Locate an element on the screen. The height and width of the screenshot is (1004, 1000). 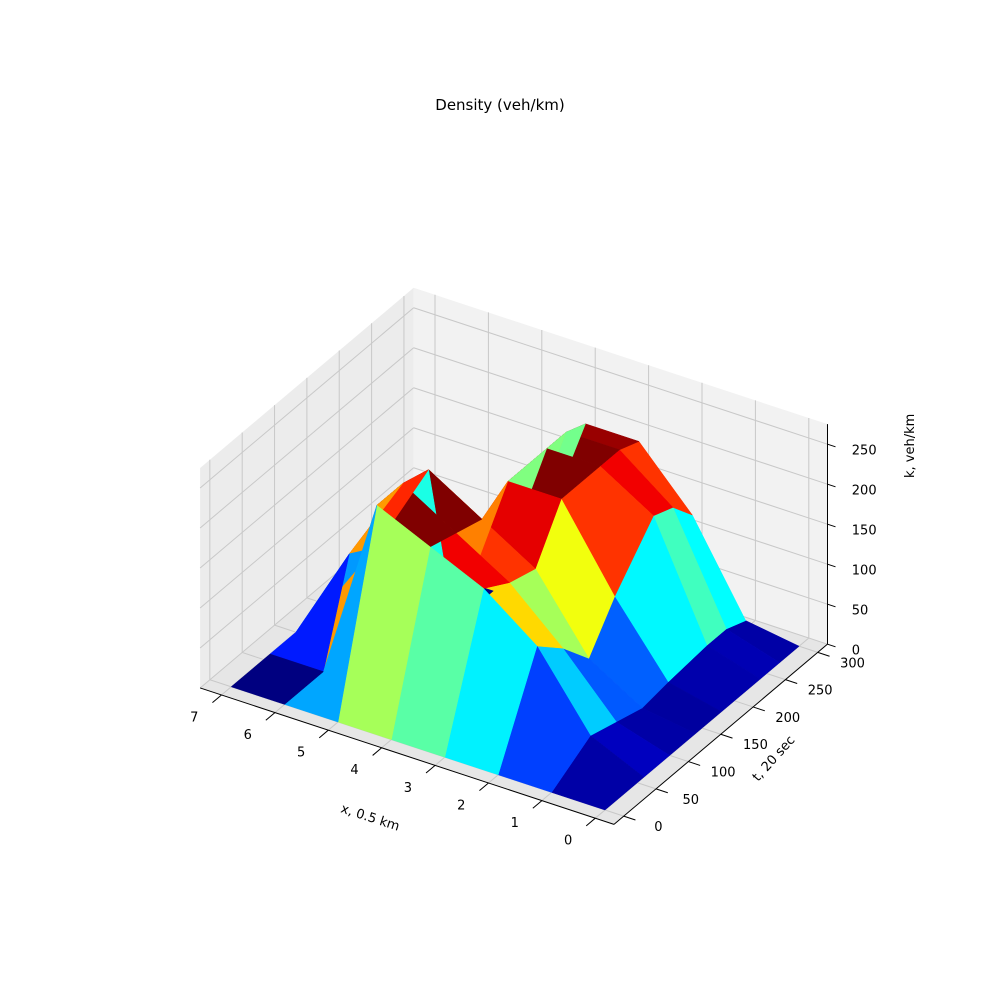
x-tick-label: 1 is located at coordinates (515, 823).